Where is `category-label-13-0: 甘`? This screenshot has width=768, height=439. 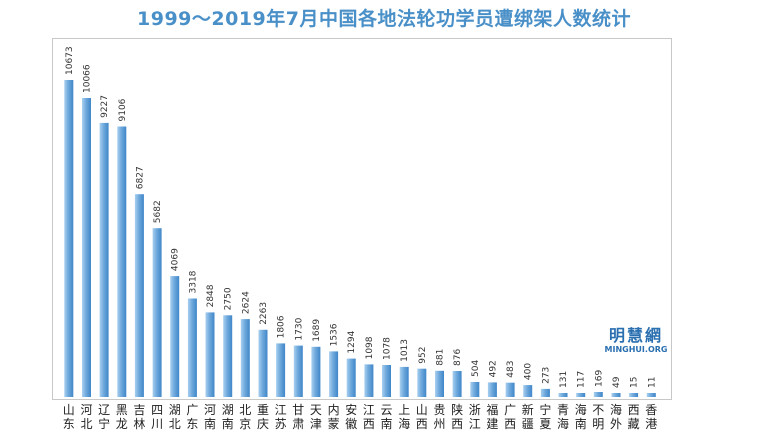 category-label-13-0: 甘 is located at coordinates (298, 410).